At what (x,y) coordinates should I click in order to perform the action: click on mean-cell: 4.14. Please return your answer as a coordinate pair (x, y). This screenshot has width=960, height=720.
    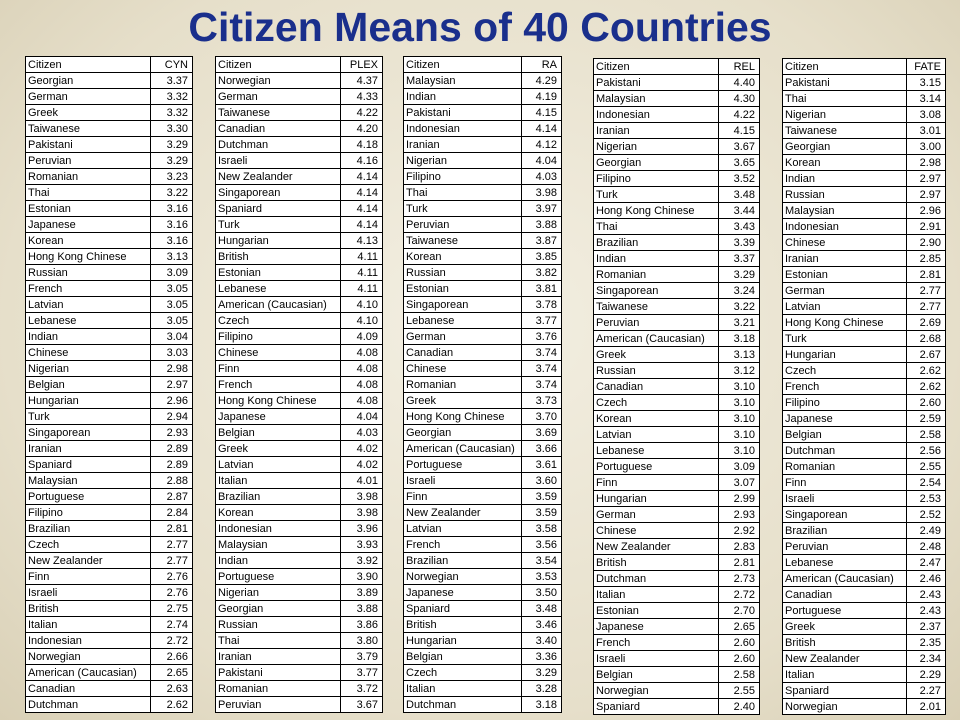
    Looking at the image, I should click on (361, 176).